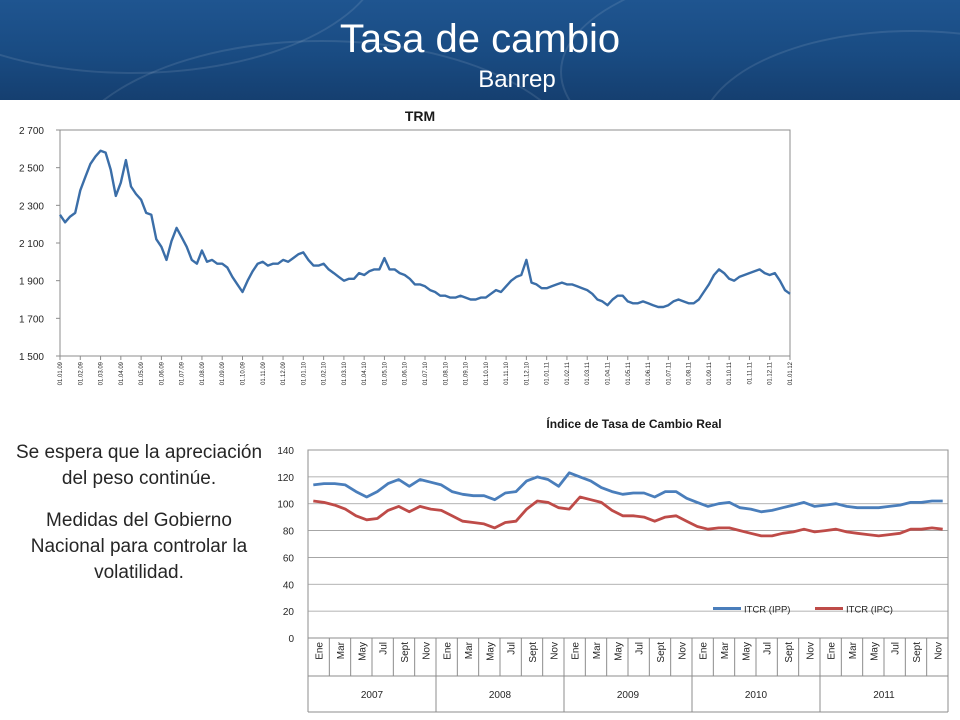 The image size is (960, 720). I want to click on trm-x-tick-label: 01.08.10, so click(446, 373).